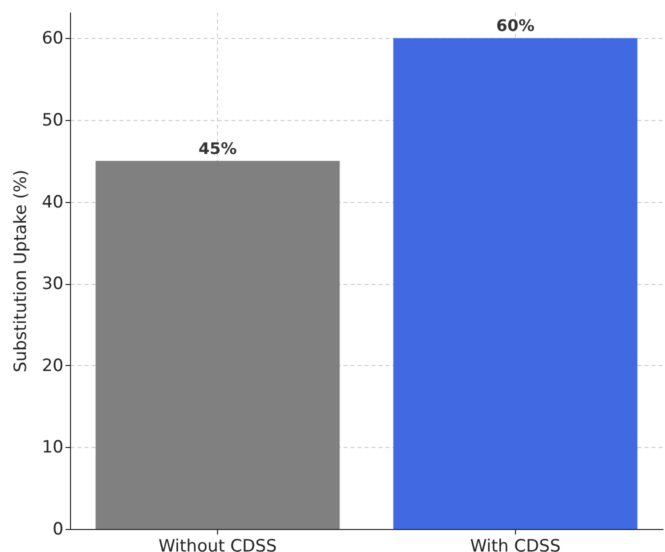 The height and width of the screenshot is (552, 665). Describe the element at coordinates (515, 26) in the screenshot. I see `data-label: 60%` at that location.